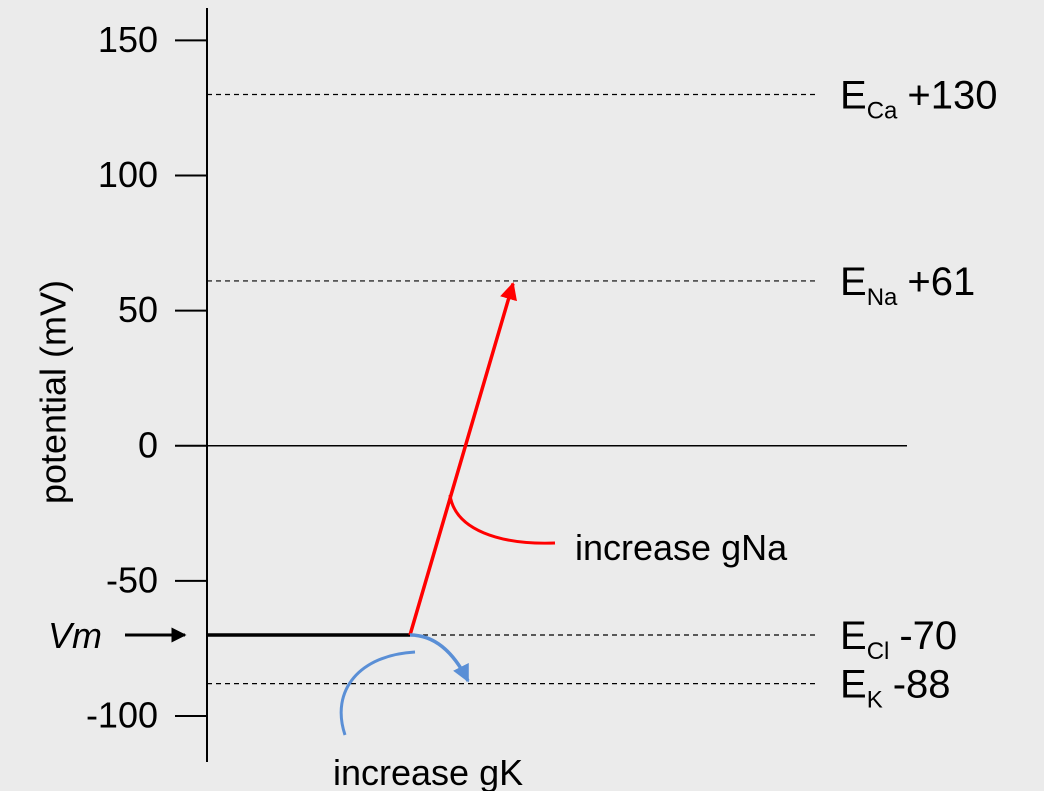  I want to click on level-label: ENa +61, so click(907, 285).